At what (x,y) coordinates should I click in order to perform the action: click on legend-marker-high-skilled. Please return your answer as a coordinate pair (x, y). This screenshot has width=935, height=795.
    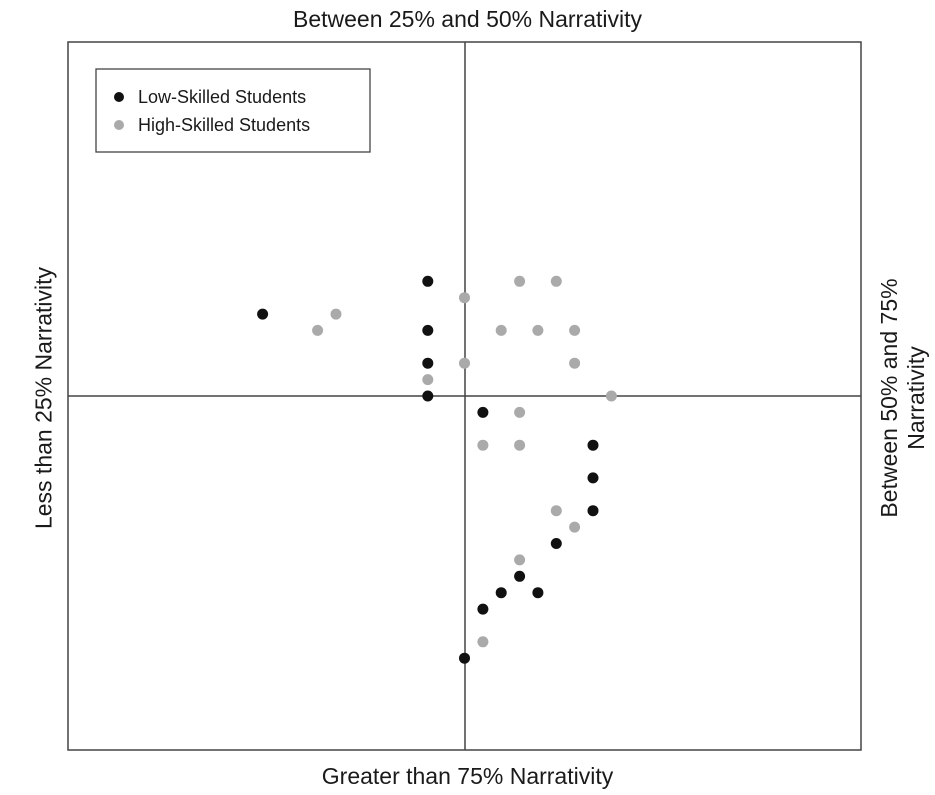
    Looking at the image, I should click on (119, 125).